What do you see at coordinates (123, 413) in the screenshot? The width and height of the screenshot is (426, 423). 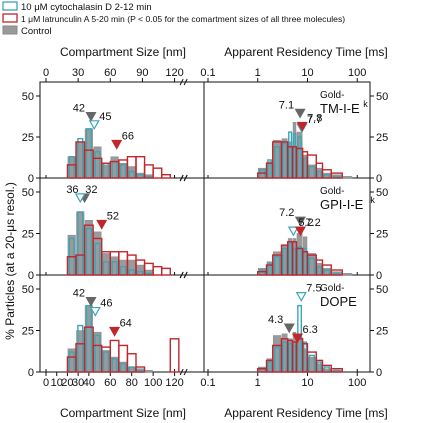 I see `bottom-left-axis-title: Compartment Size [nm]` at bounding box center [123, 413].